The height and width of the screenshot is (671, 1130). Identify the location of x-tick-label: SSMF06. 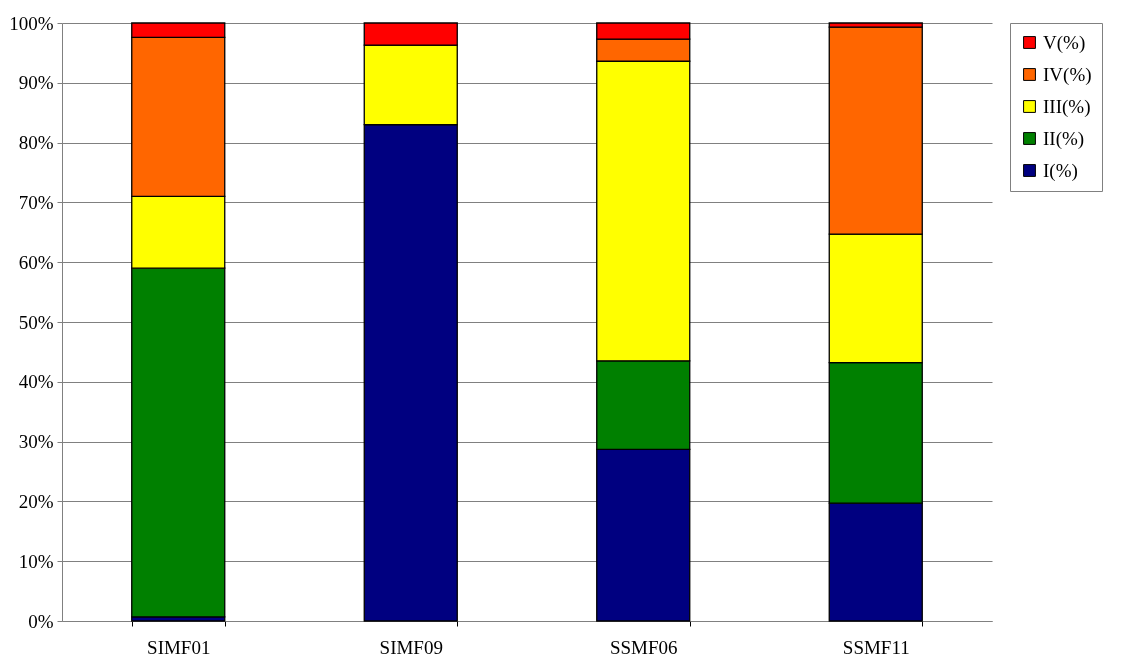
(643, 647).